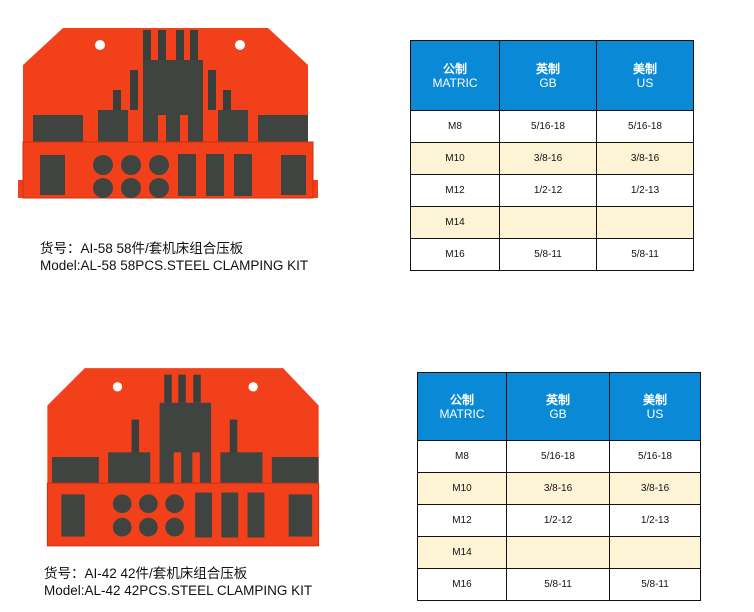 This screenshot has width=754, height=612. What do you see at coordinates (178, 590) in the screenshot?
I see `caption-en: Model:AL-42 42PCS.STEEL CLAMPING KIT` at bounding box center [178, 590].